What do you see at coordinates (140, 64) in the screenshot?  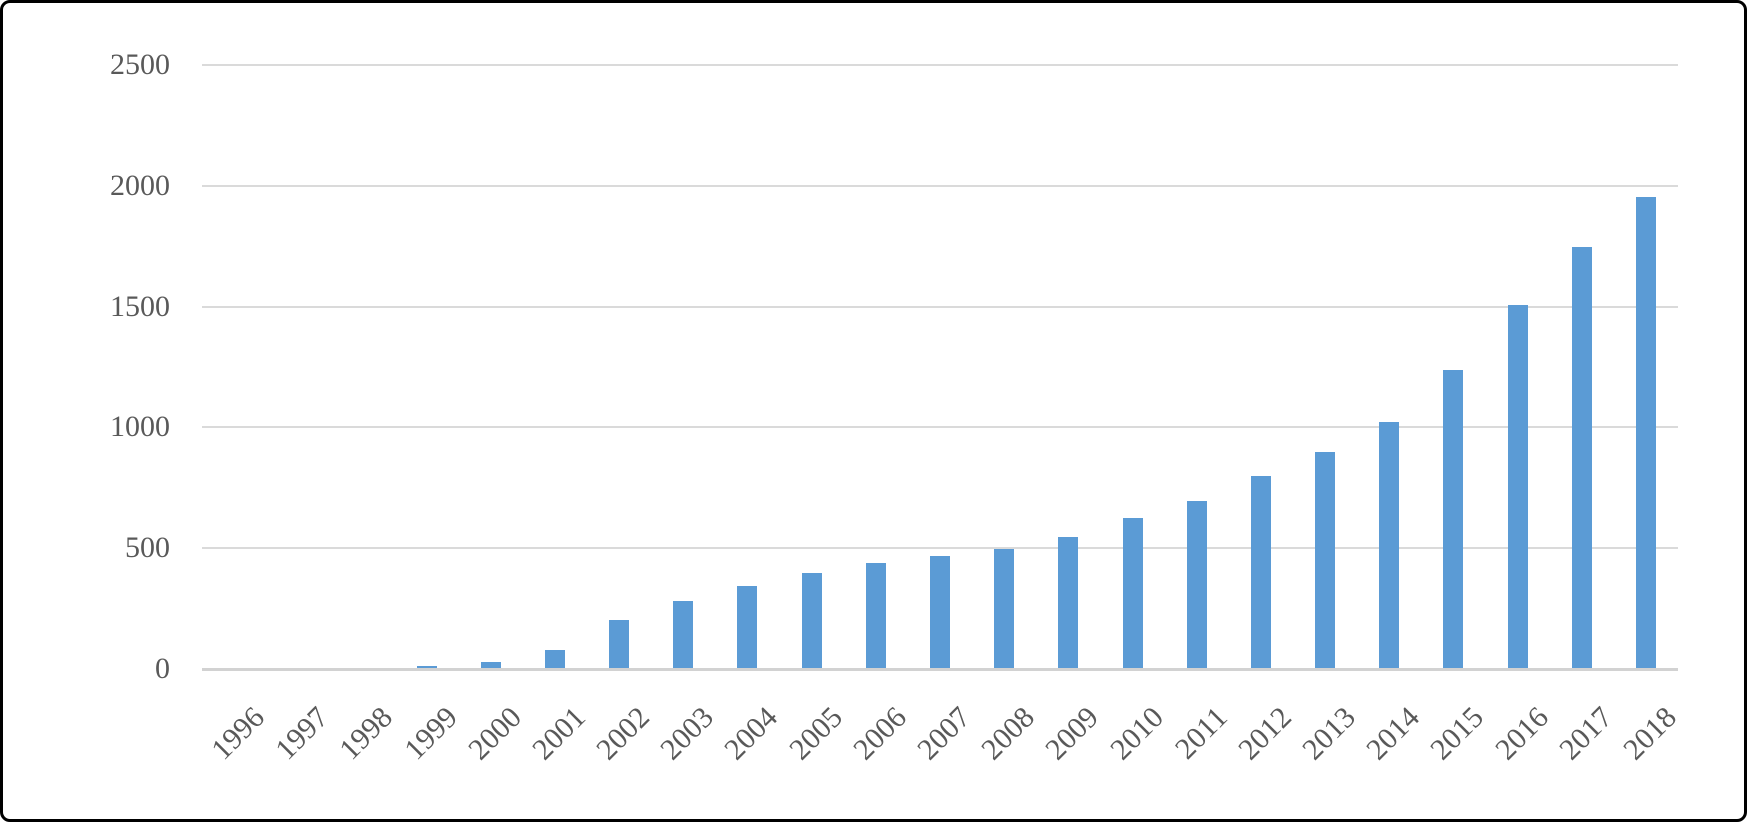 I see `y-axis-tick-label-2500: 2500` at bounding box center [140, 64].